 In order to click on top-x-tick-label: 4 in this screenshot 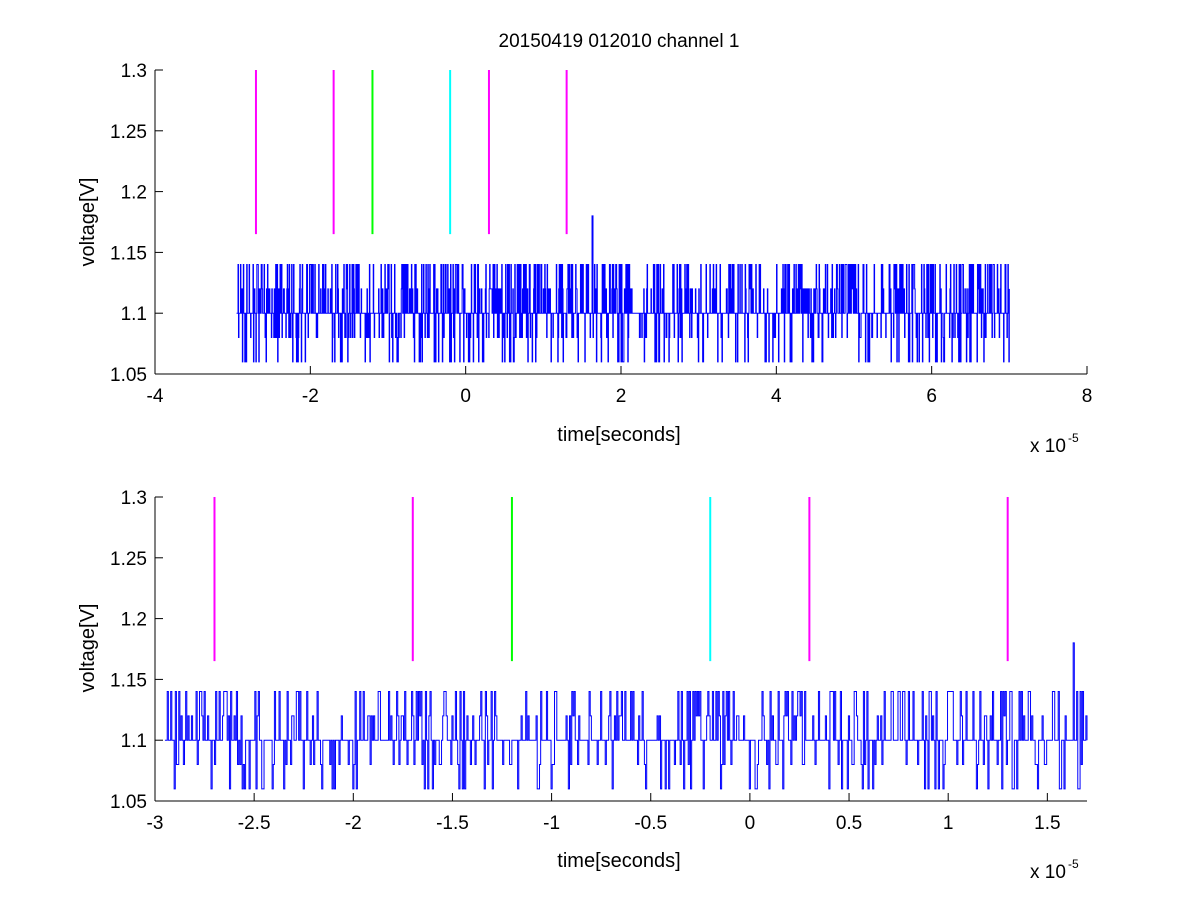, I will do `click(776, 396)`.